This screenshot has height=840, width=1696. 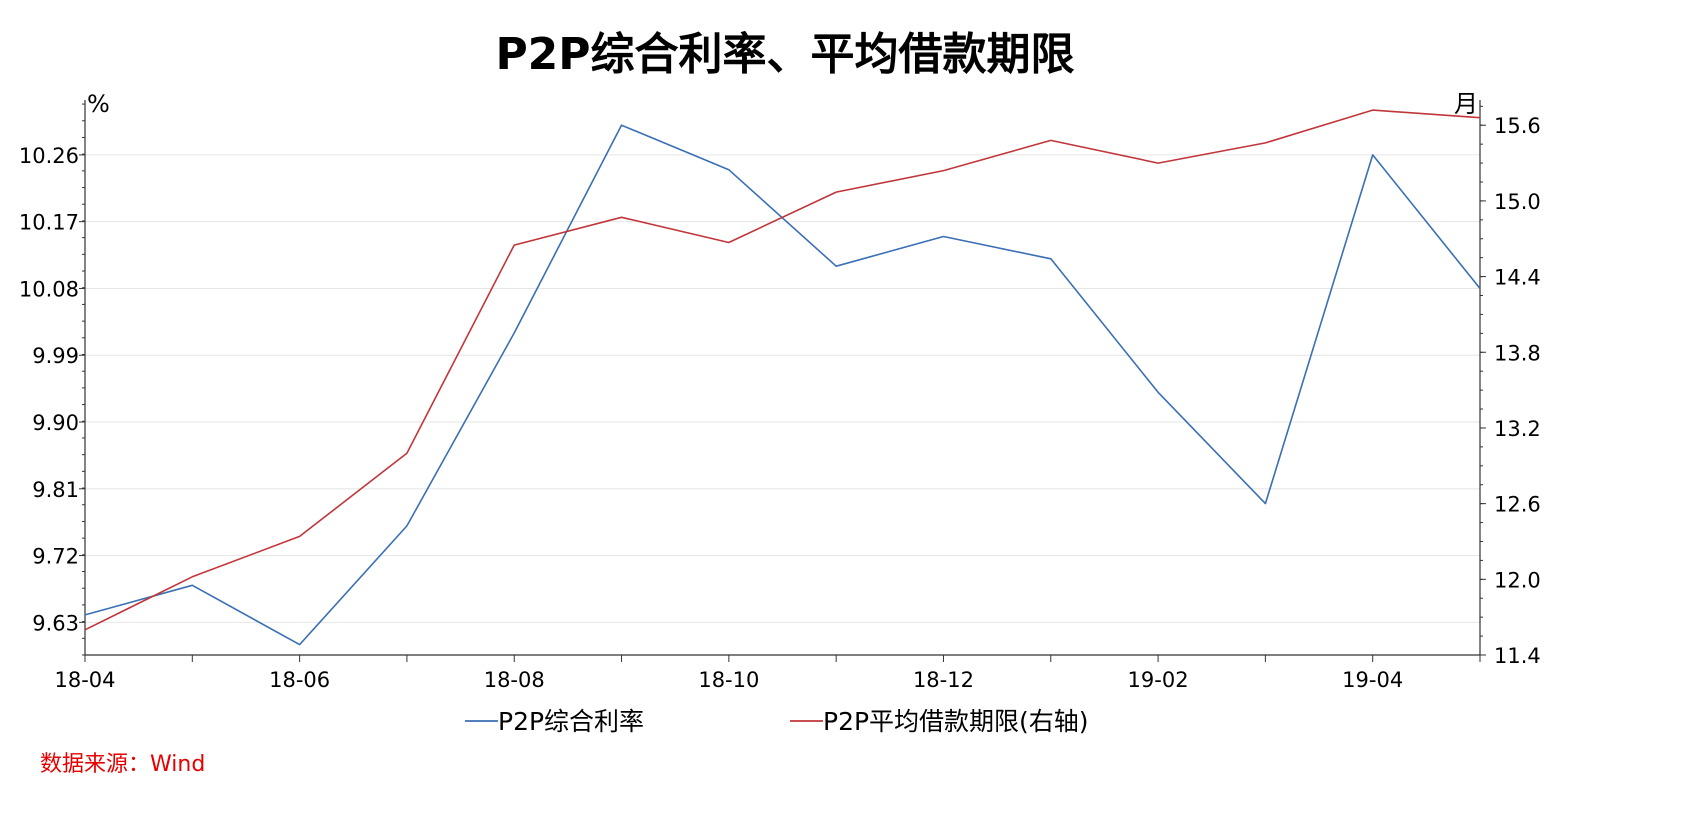 What do you see at coordinates (55, 557) in the screenshot?
I see `y-left-tick-label: 9.72` at bounding box center [55, 557].